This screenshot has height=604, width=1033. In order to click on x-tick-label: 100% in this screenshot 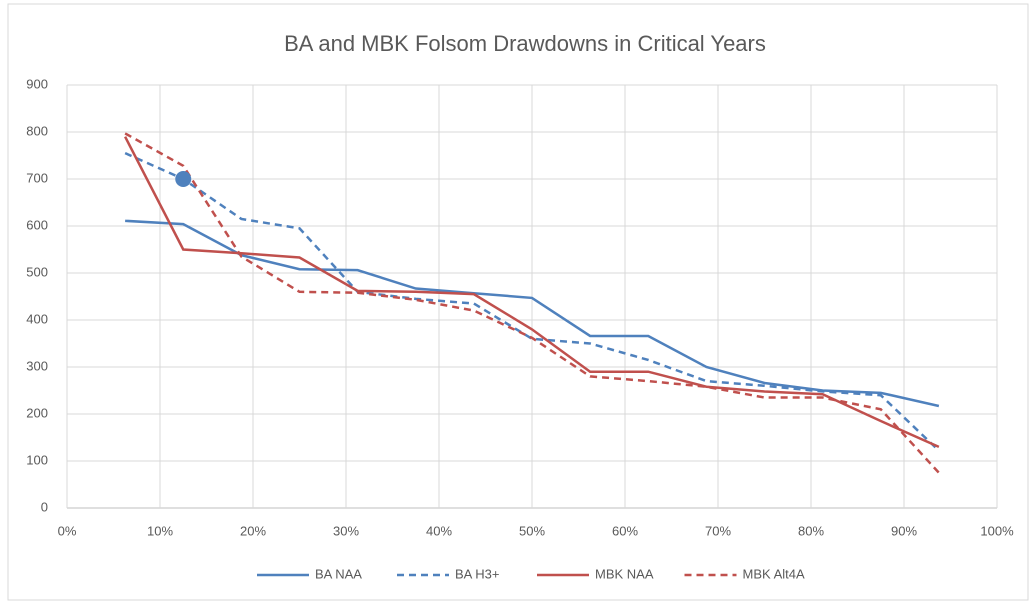, I will do `click(997, 530)`.